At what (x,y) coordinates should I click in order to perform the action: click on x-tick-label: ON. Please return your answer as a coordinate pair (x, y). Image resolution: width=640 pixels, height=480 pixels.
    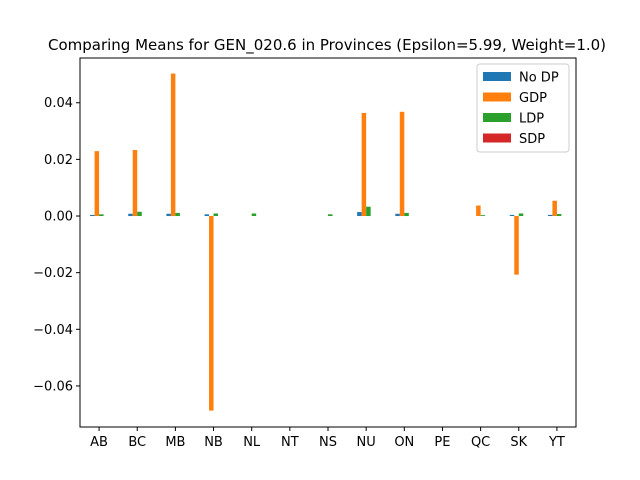
    Looking at the image, I should click on (404, 442).